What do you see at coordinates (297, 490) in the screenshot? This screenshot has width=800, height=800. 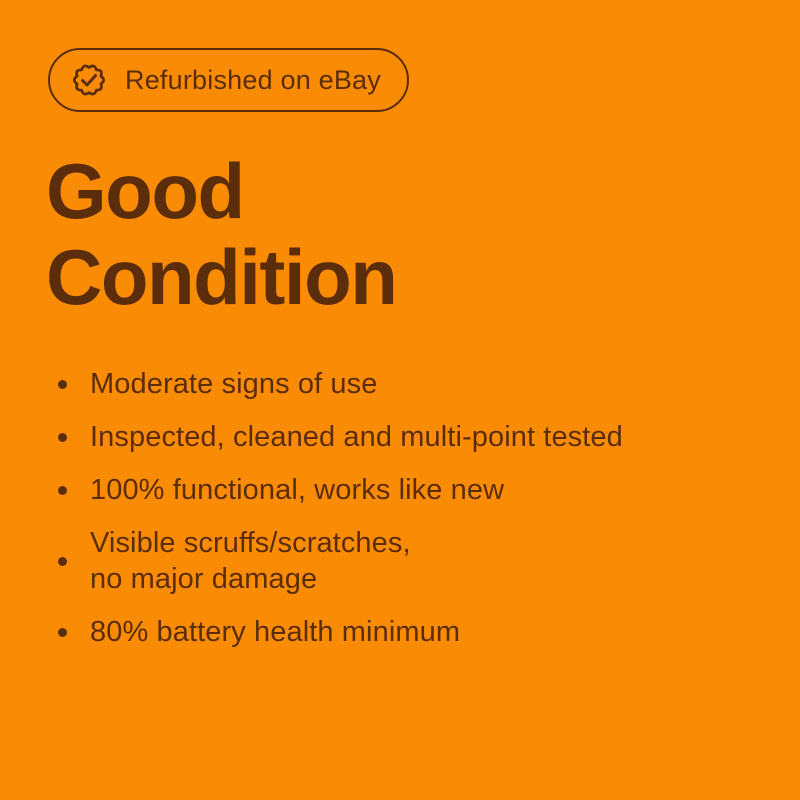 I see `list-item-text: 100% functional, works like new` at bounding box center [297, 490].